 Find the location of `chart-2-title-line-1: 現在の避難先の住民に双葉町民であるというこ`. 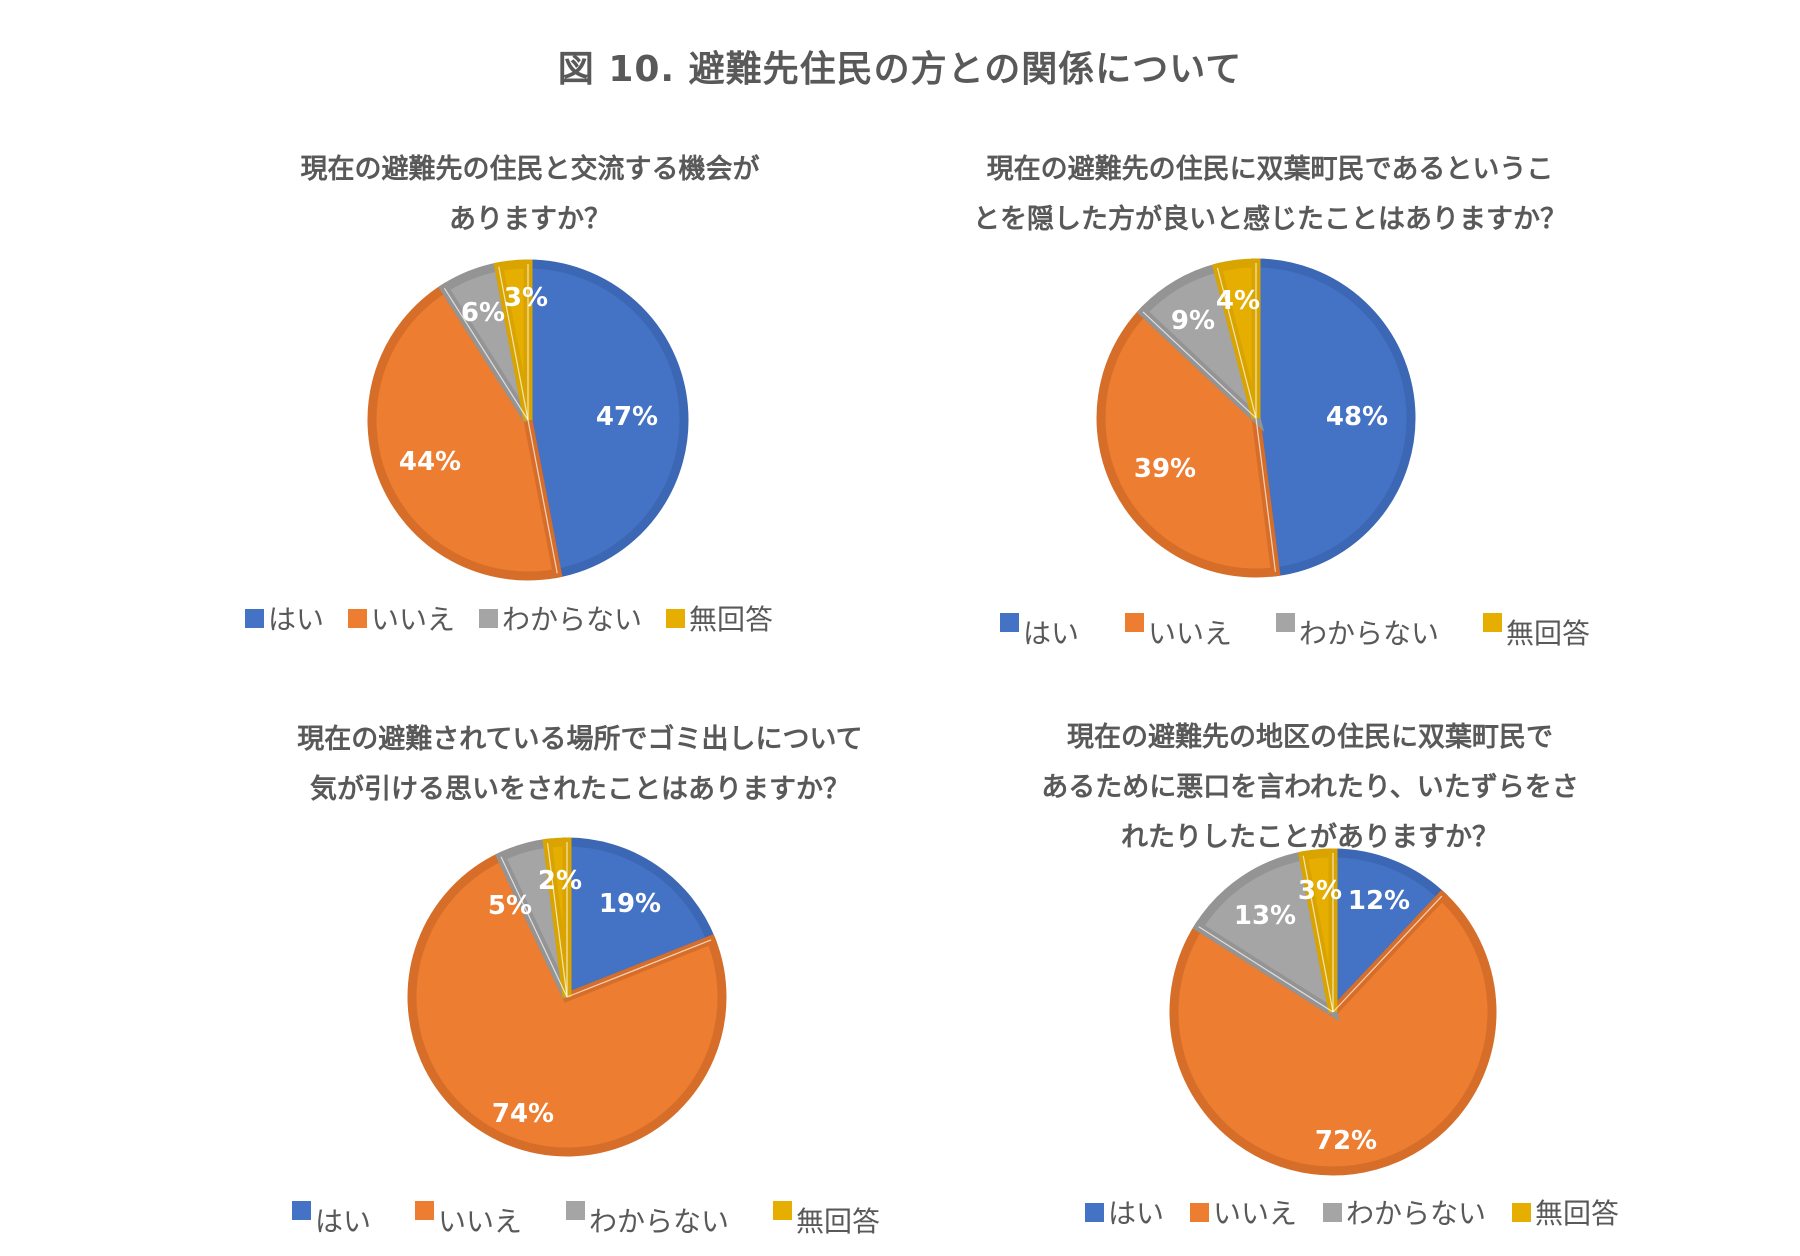

chart-2-title-line-1: 現在の避難先の住民に双葉町民であるというこ is located at coordinates (1270, 169).